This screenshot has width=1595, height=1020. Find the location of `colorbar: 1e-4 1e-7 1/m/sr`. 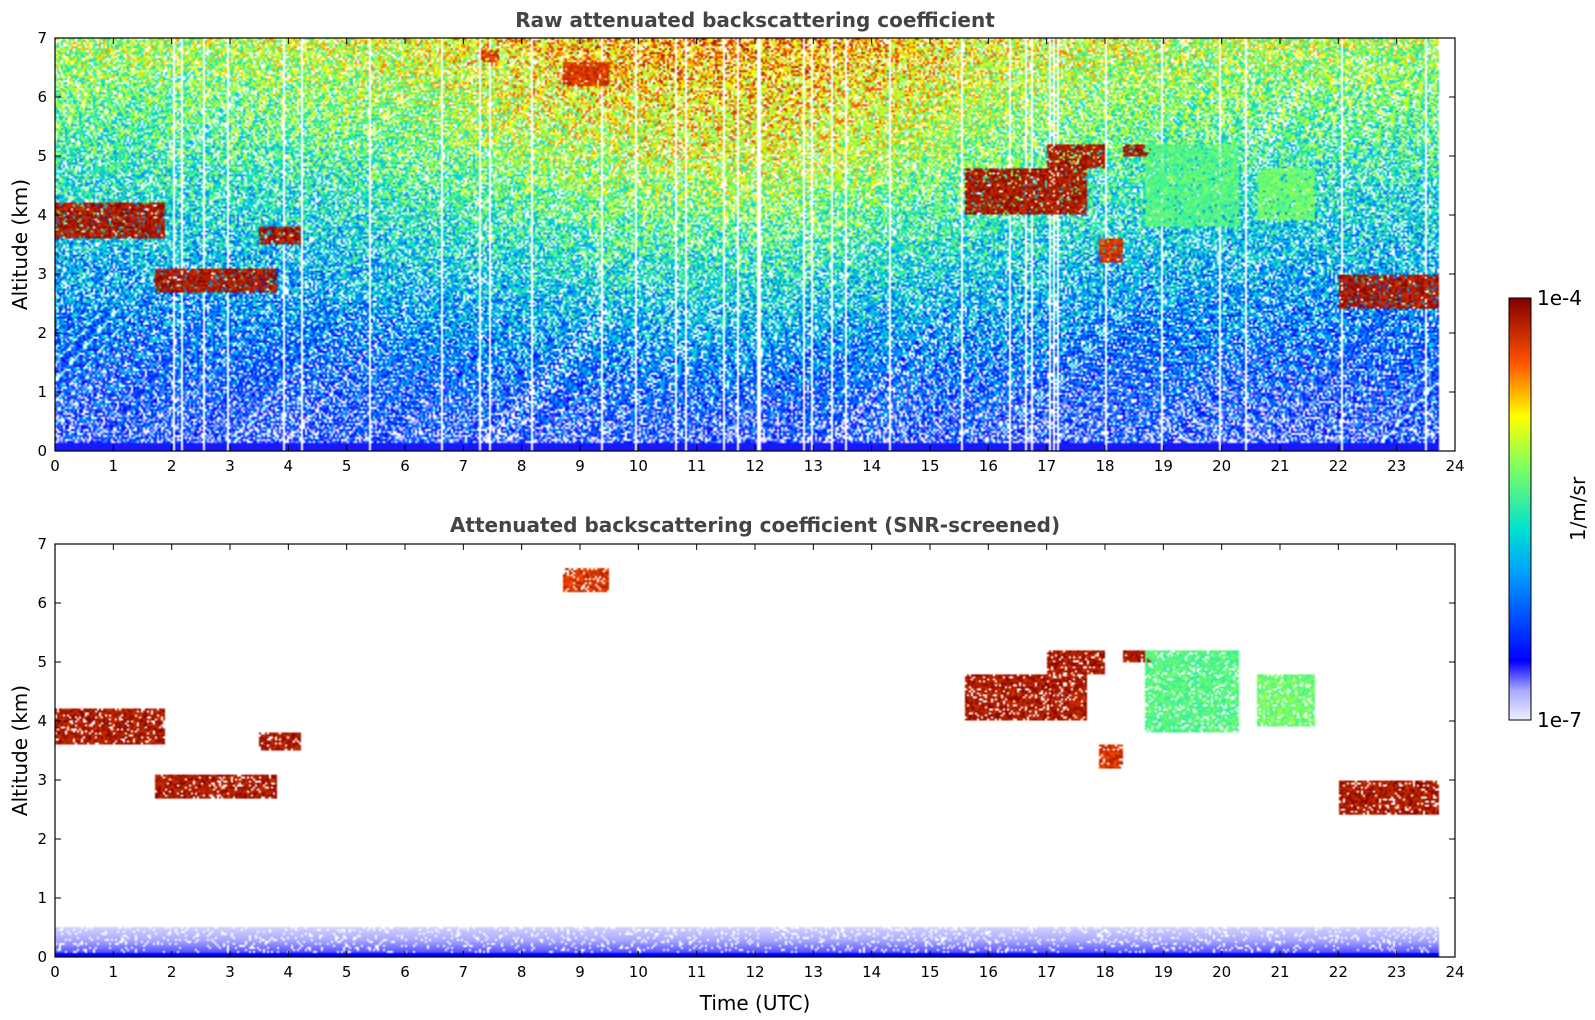

colorbar: 1e-4 1e-7 1/m/sr is located at coordinates (1549, 509).